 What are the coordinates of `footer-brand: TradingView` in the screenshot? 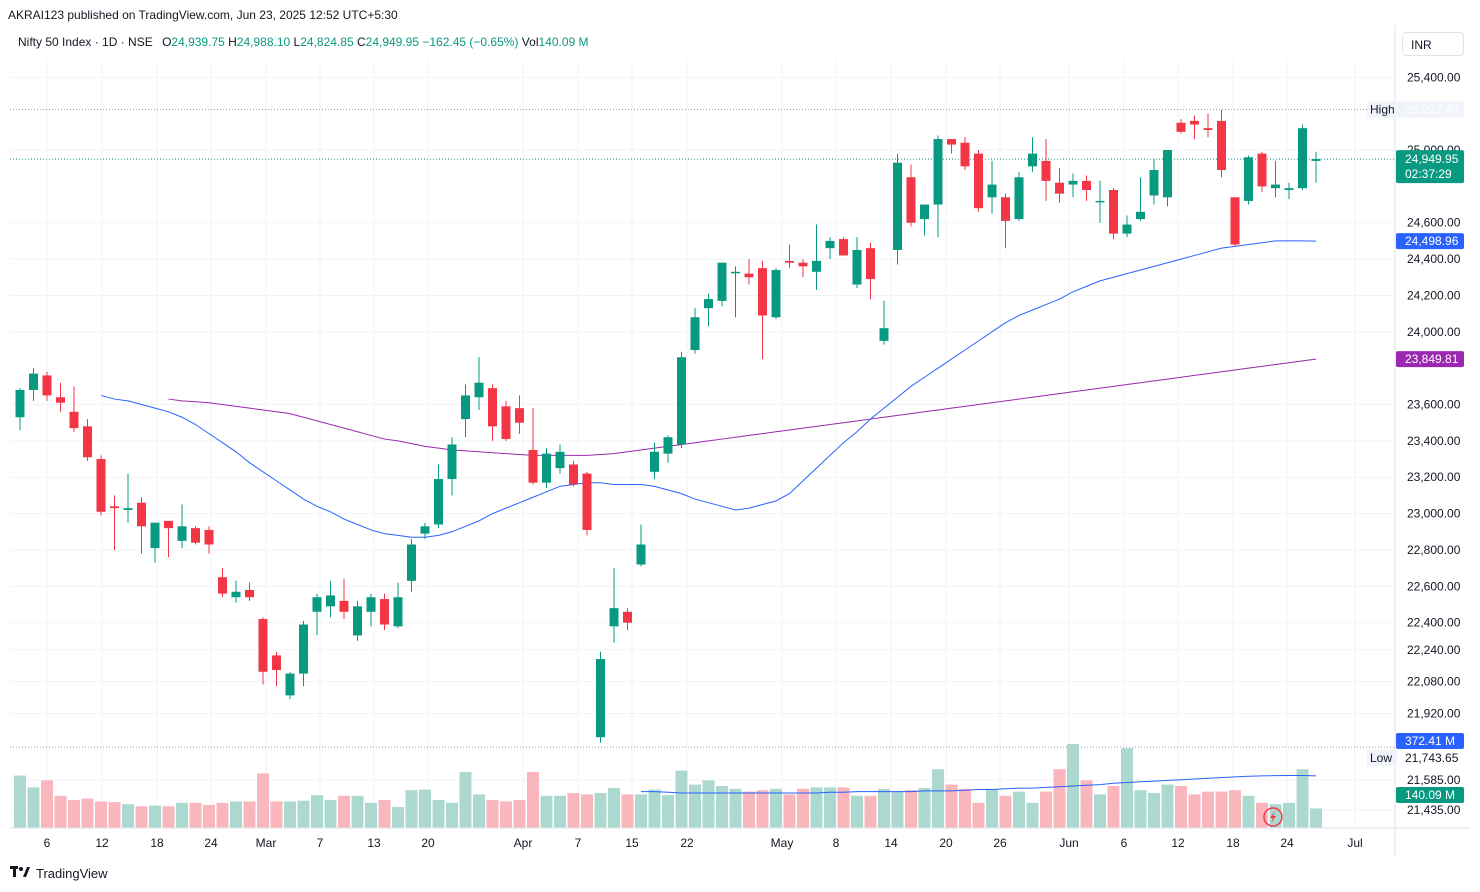 It's located at (59, 873).